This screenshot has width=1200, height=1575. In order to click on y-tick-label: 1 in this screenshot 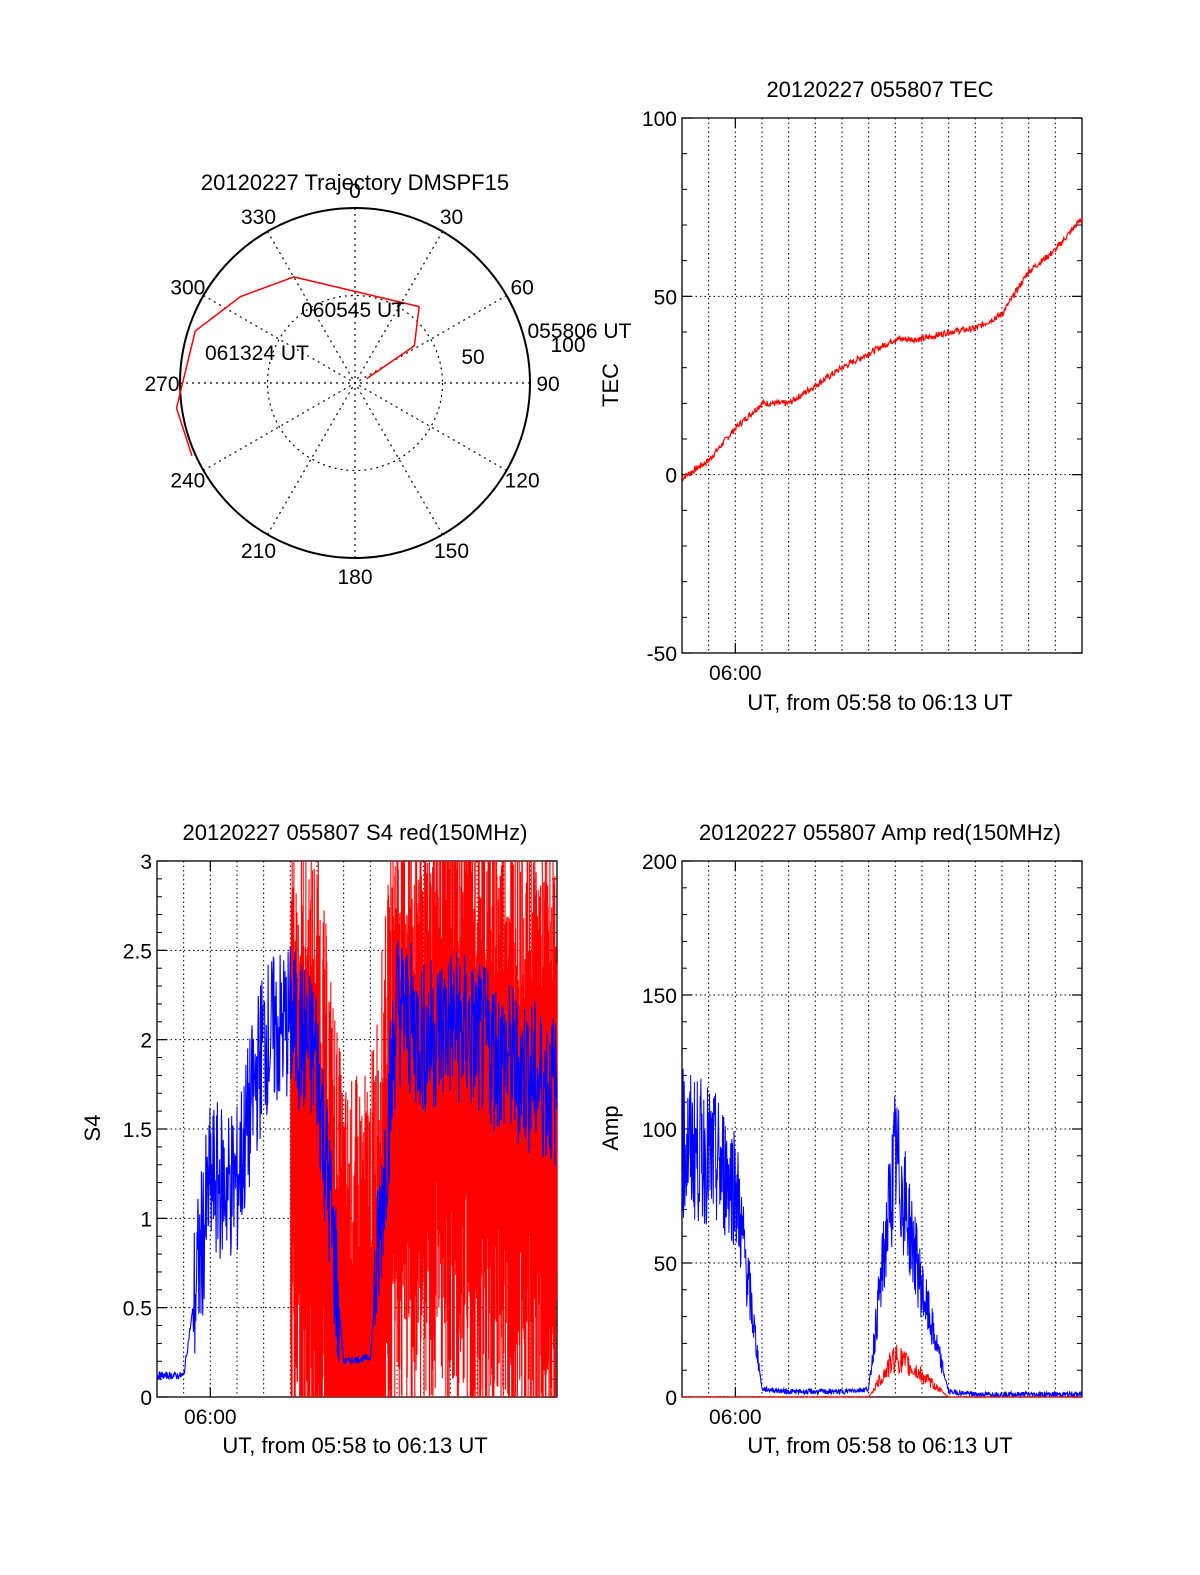, I will do `click(146, 1219)`.